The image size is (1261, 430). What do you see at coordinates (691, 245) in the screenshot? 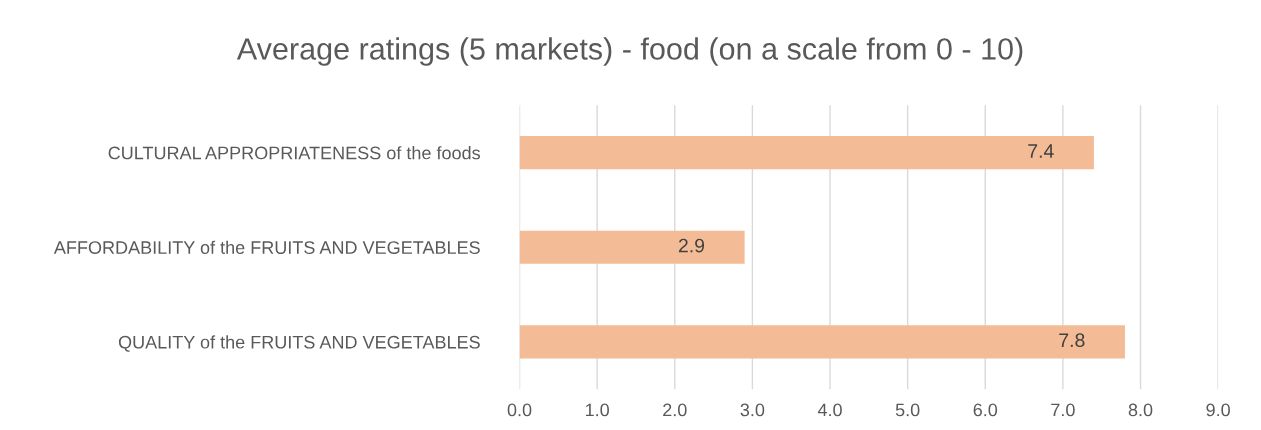
I see `data-label: 2.9` at bounding box center [691, 245].